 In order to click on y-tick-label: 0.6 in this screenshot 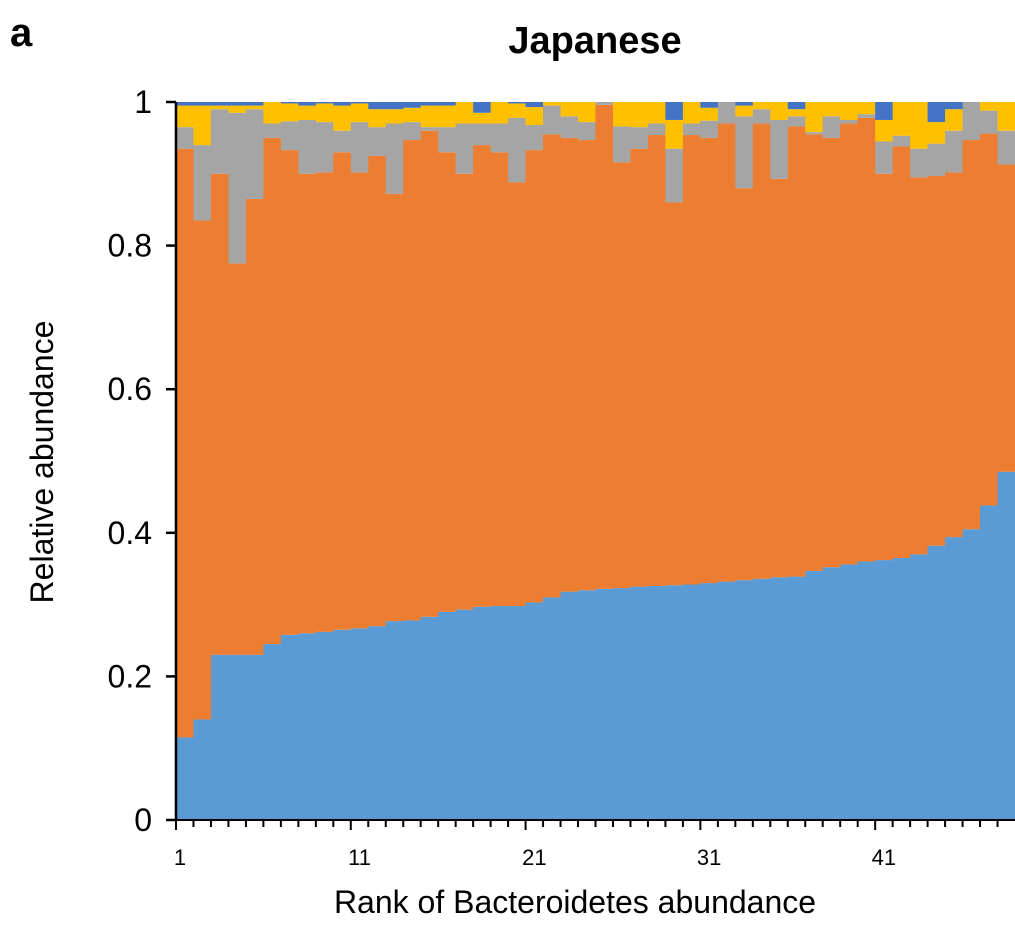, I will do `click(130, 389)`.